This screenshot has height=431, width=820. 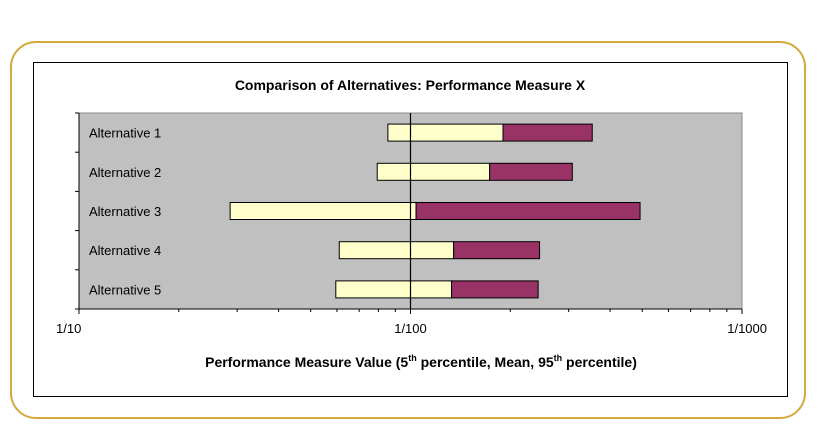 What do you see at coordinates (599, 362) in the screenshot?
I see `x-axis-label-part-3: percentile)` at bounding box center [599, 362].